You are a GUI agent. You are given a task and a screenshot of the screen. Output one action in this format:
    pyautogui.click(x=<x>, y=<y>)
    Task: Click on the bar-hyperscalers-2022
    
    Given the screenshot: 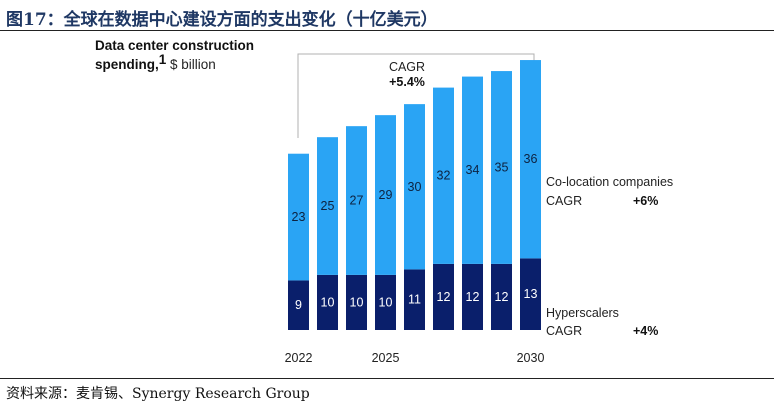 What is the action you would take?
    pyautogui.click(x=298, y=305)
    